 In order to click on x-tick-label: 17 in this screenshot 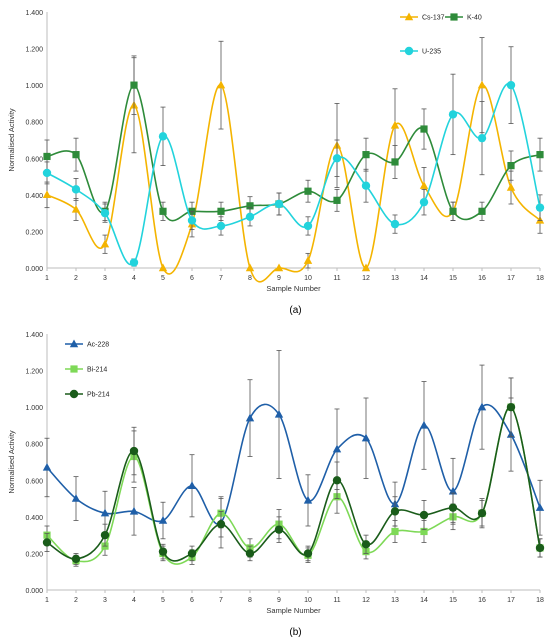, I will do `click(511, 278)`.